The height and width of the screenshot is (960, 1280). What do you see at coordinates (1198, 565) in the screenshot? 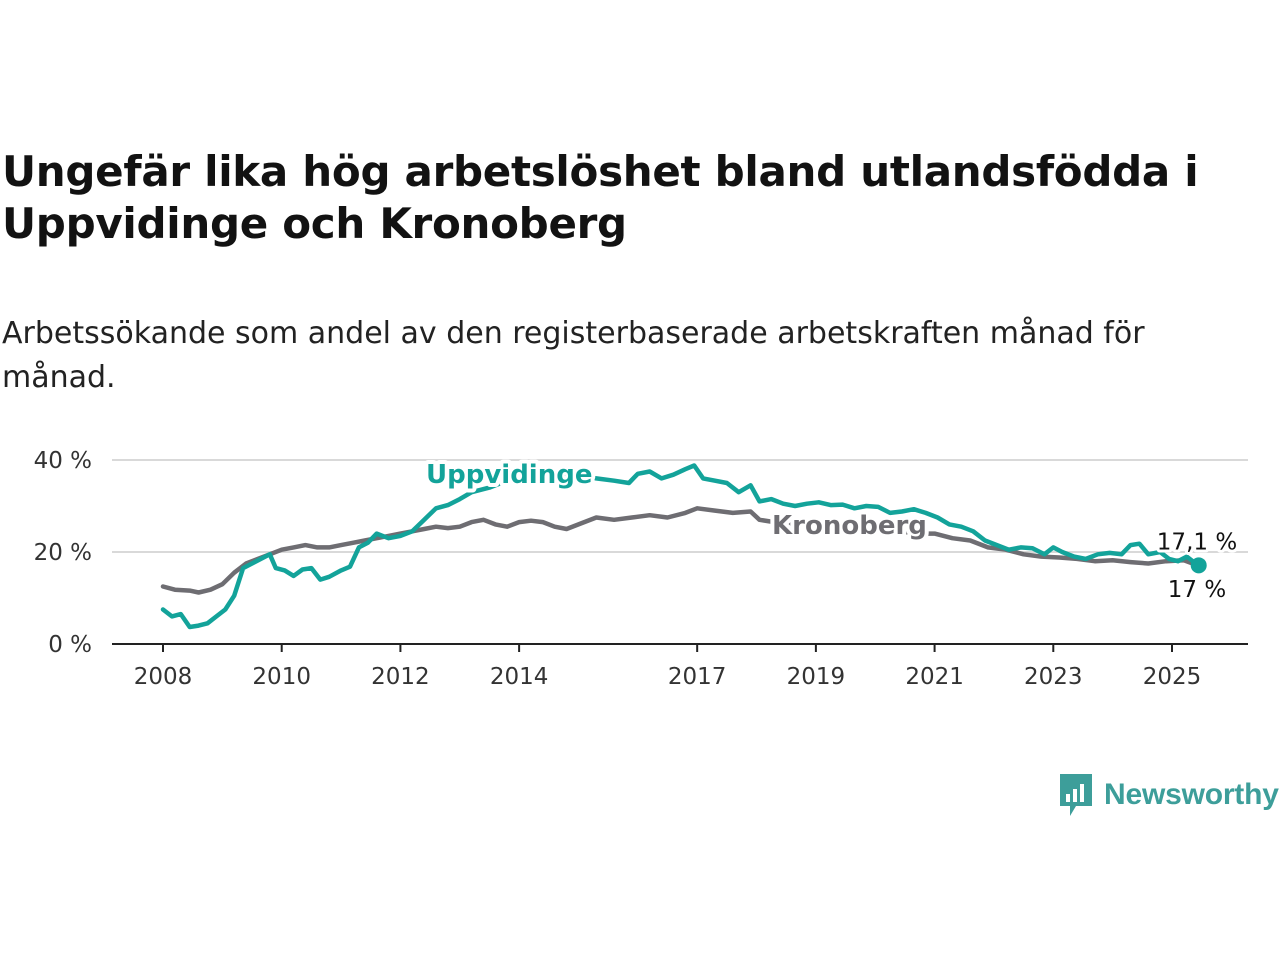
I see `end-point-uppvidinge` at bounding box center [1198, 565].